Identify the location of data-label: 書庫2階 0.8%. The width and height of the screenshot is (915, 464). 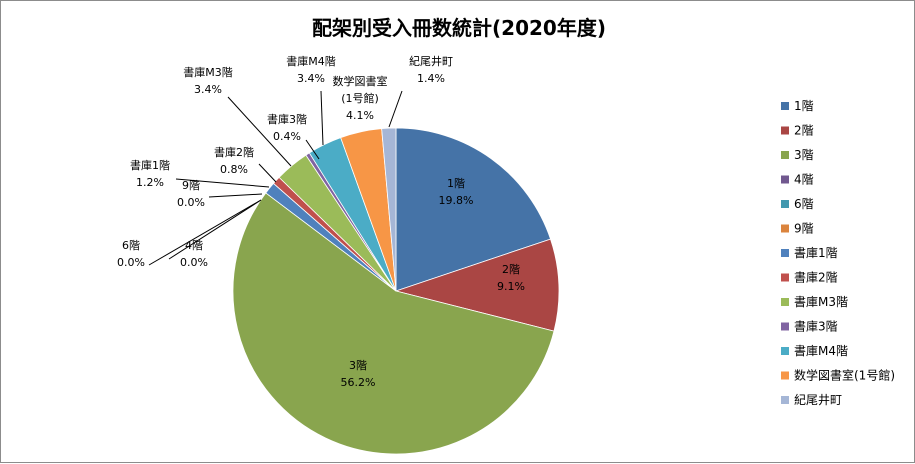
(234, 160).